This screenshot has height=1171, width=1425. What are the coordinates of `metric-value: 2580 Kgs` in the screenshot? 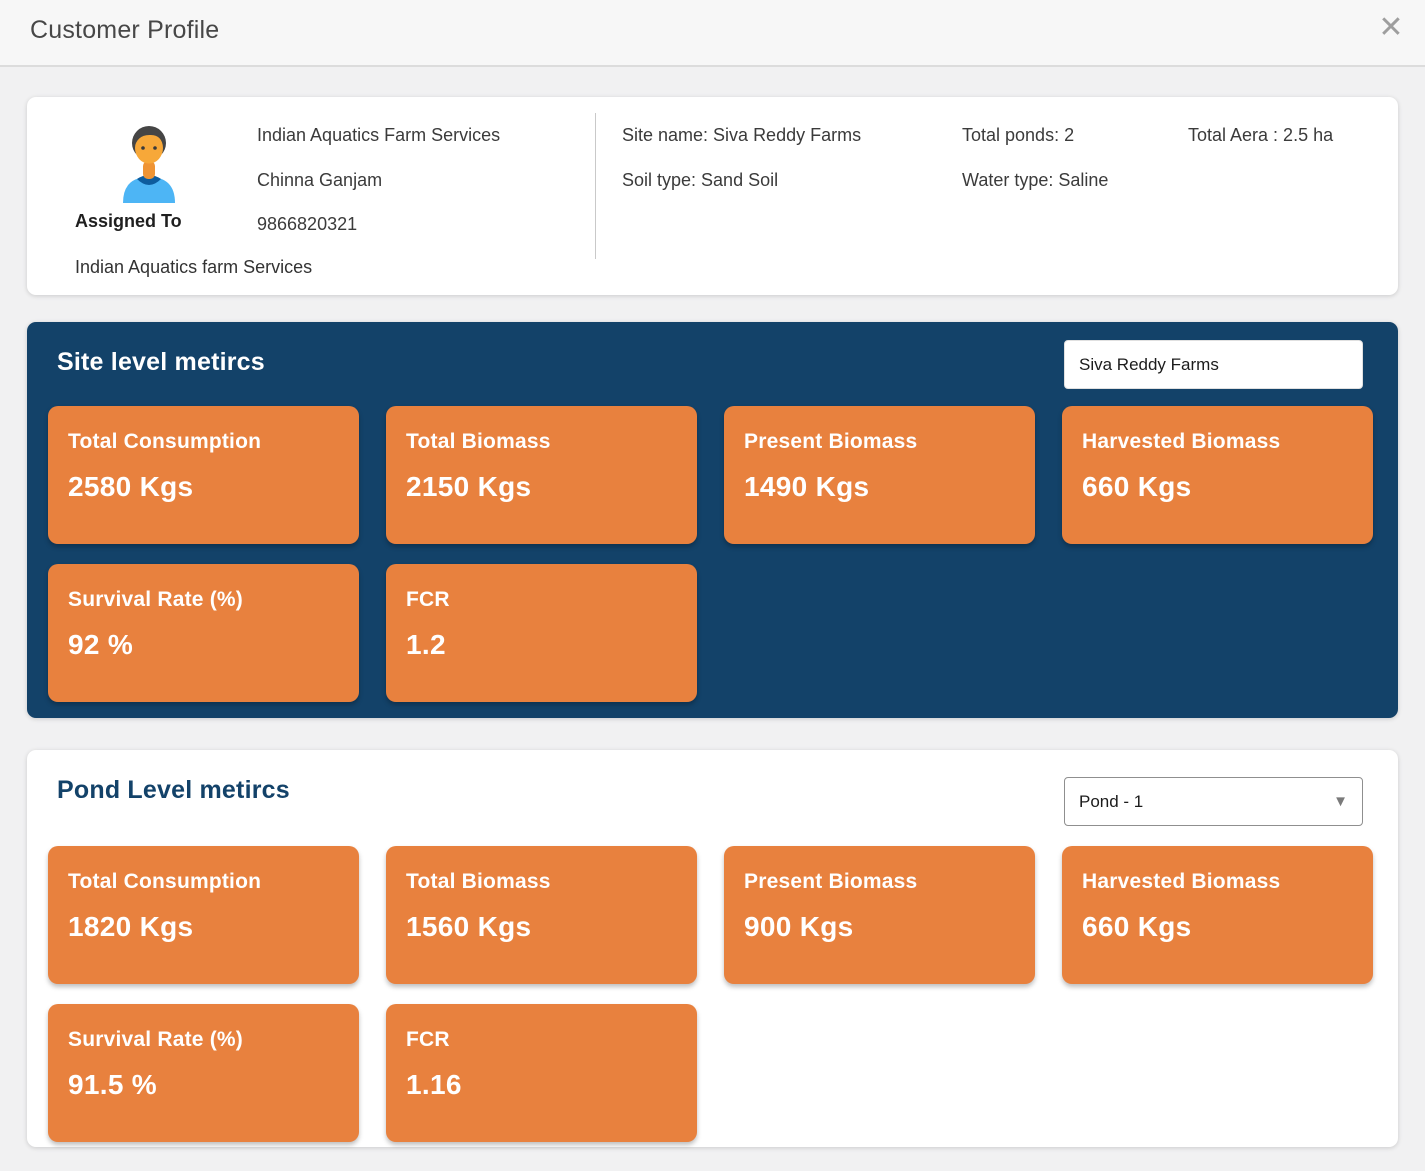 It's located at (131, 486).